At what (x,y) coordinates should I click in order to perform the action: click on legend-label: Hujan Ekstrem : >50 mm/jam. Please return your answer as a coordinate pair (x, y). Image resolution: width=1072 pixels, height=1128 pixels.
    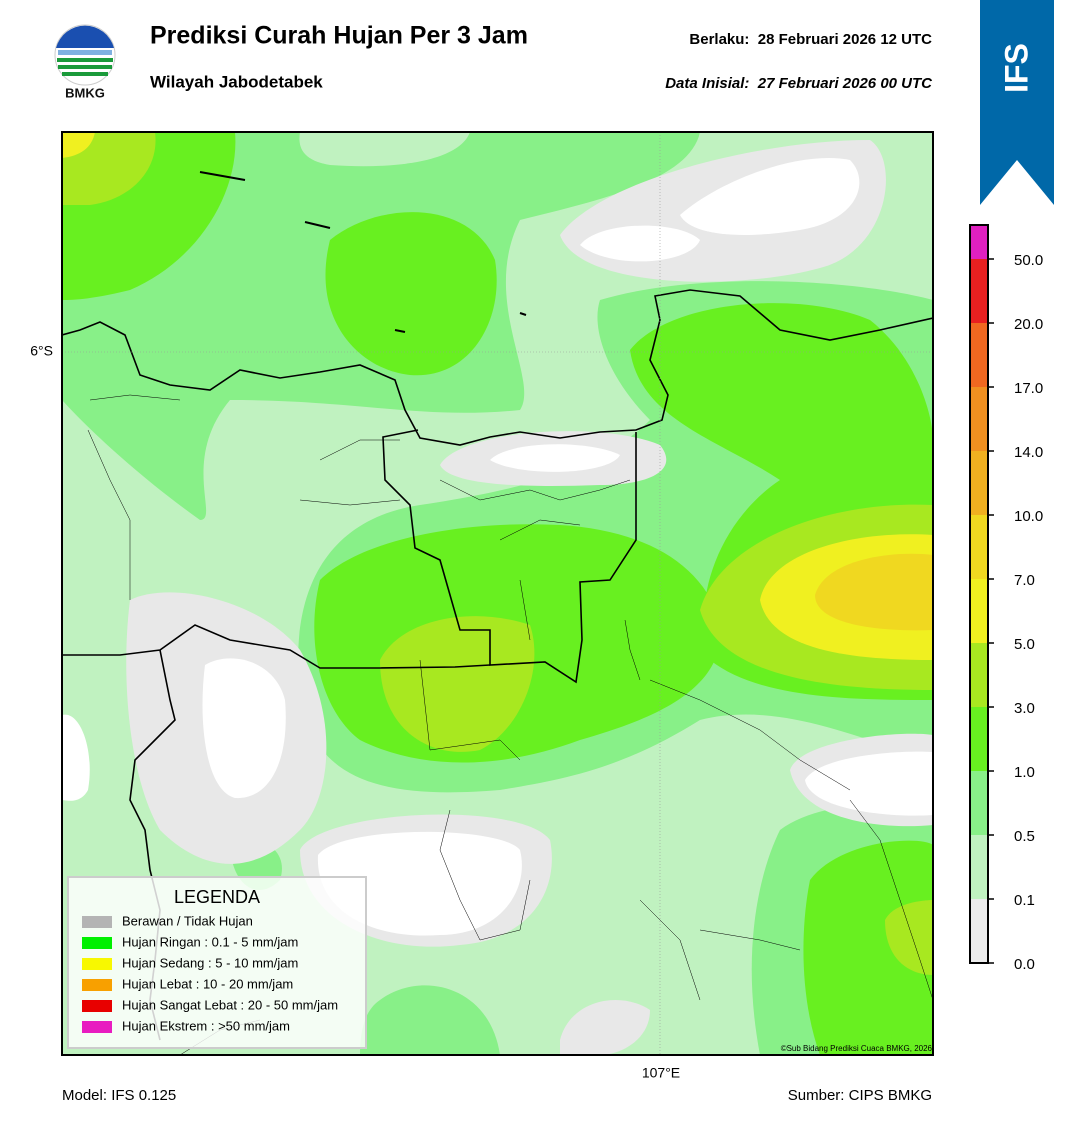
    Looking at the image, I should click on (206, 1025).